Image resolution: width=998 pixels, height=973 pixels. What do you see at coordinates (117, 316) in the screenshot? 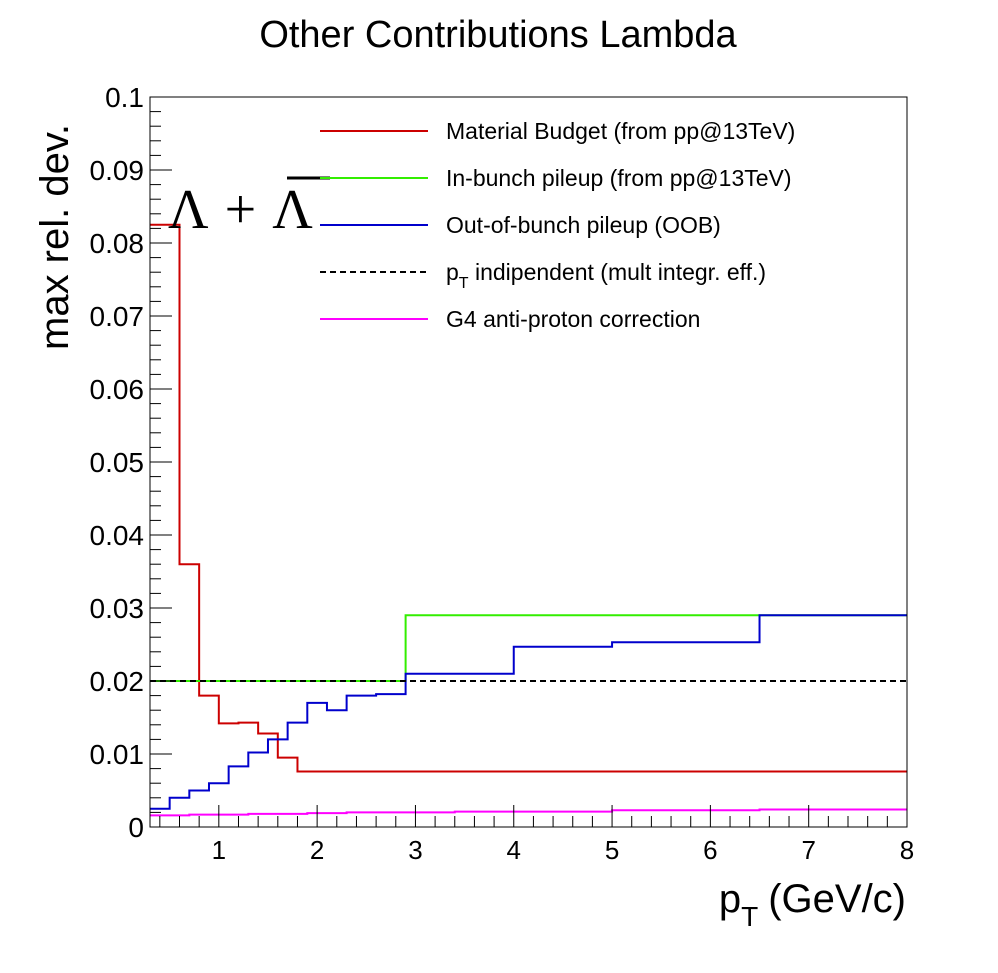
I see `y-tick-label: 0.07` at bounding box center [117, 316].